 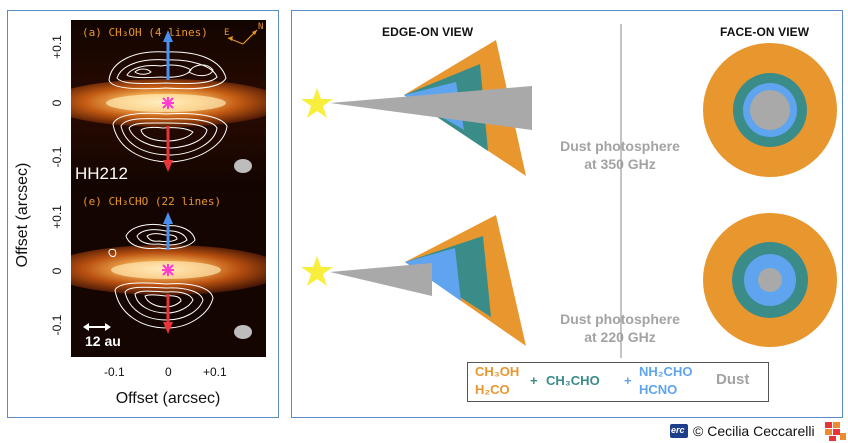 I want to click on edge-on-top, so click(x=416, y=108).